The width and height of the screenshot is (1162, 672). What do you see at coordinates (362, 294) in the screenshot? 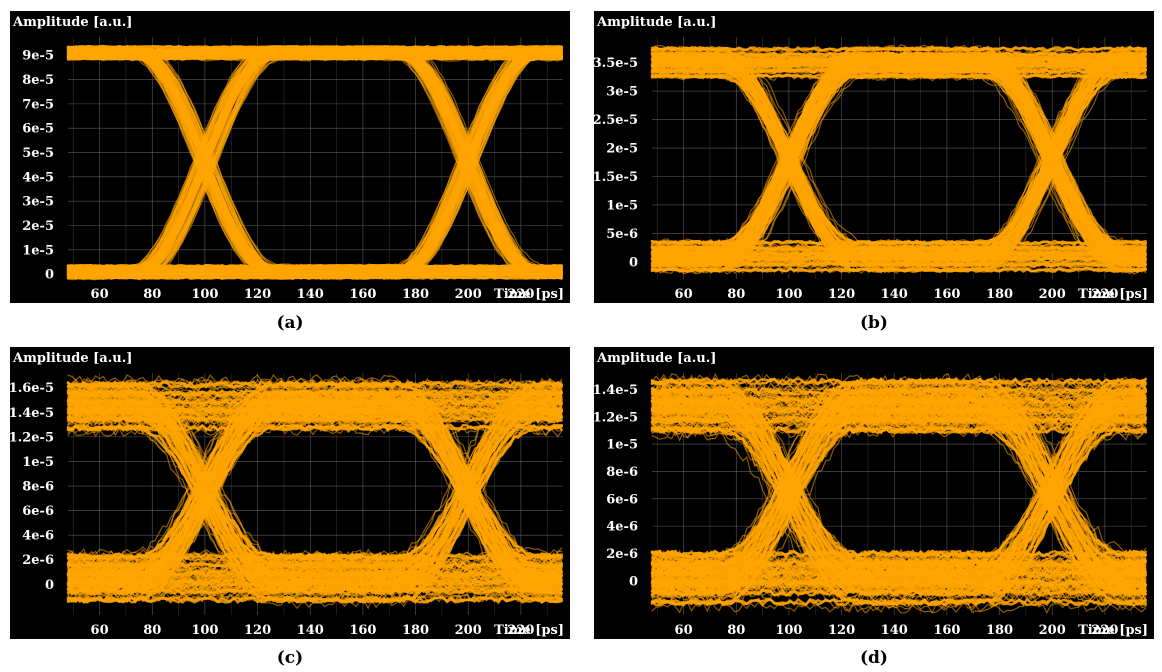
I see `x-tick-label: 160` at bounding box center [362, 294].